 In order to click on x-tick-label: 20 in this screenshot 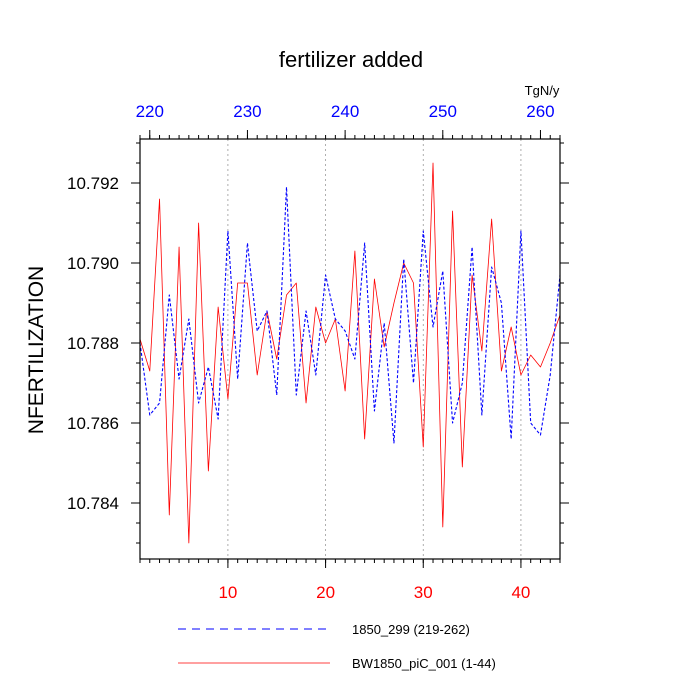, I will do `click(325, 592)`.